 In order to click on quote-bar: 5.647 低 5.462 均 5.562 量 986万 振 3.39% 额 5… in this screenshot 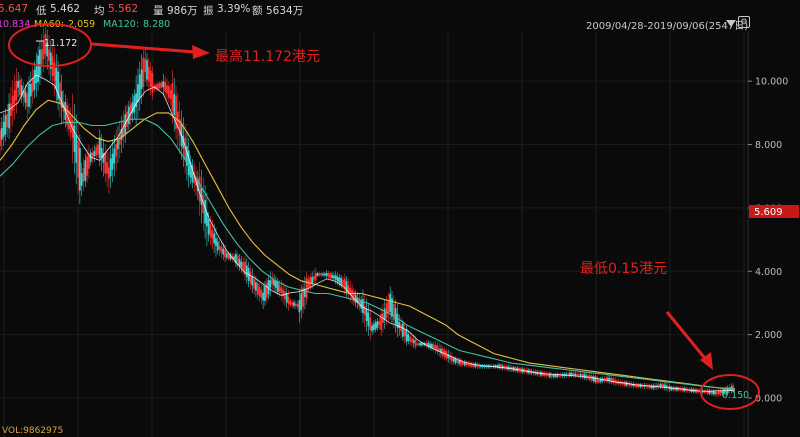, I will do `click(400, 9)`.